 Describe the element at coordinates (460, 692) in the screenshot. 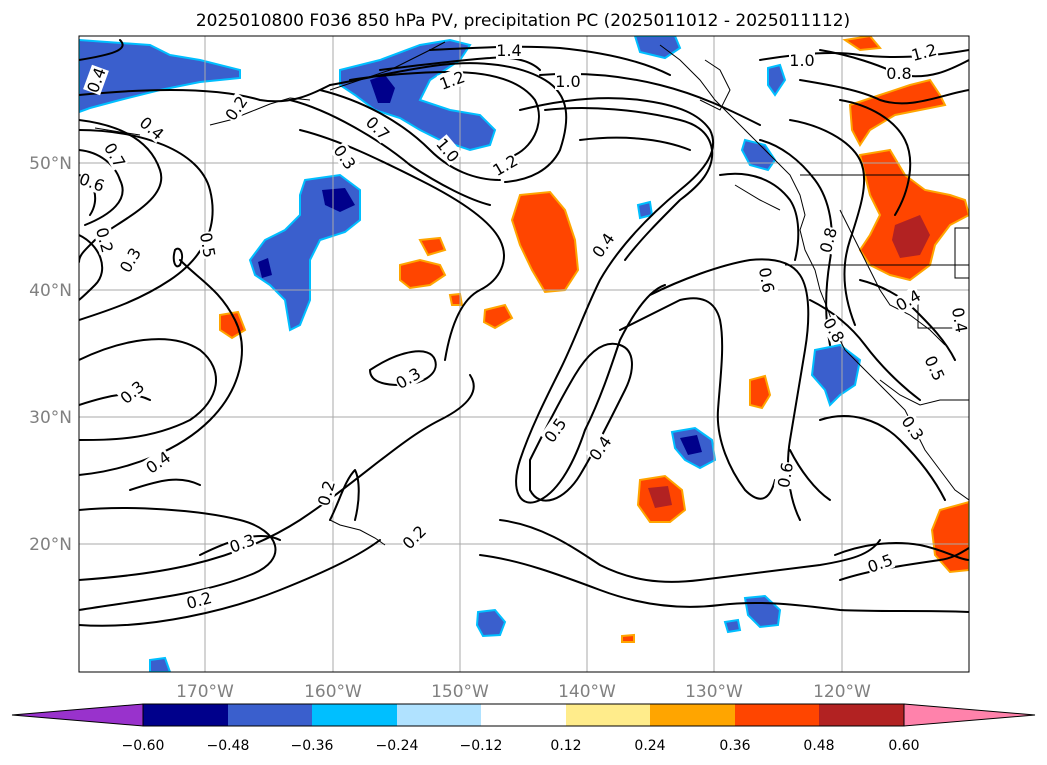

I see `lon-label: 150°W` at that location.